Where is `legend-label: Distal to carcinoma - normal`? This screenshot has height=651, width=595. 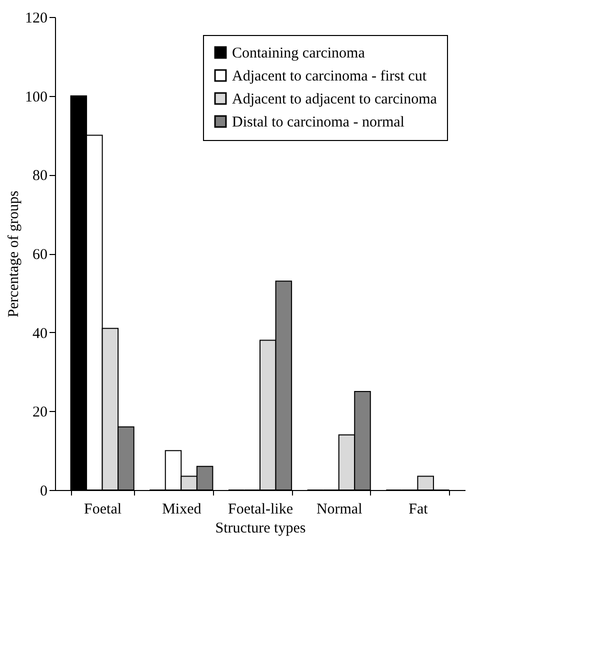
legend-label: Distal to carcinoma - normal is located at coordinates (318, 122).